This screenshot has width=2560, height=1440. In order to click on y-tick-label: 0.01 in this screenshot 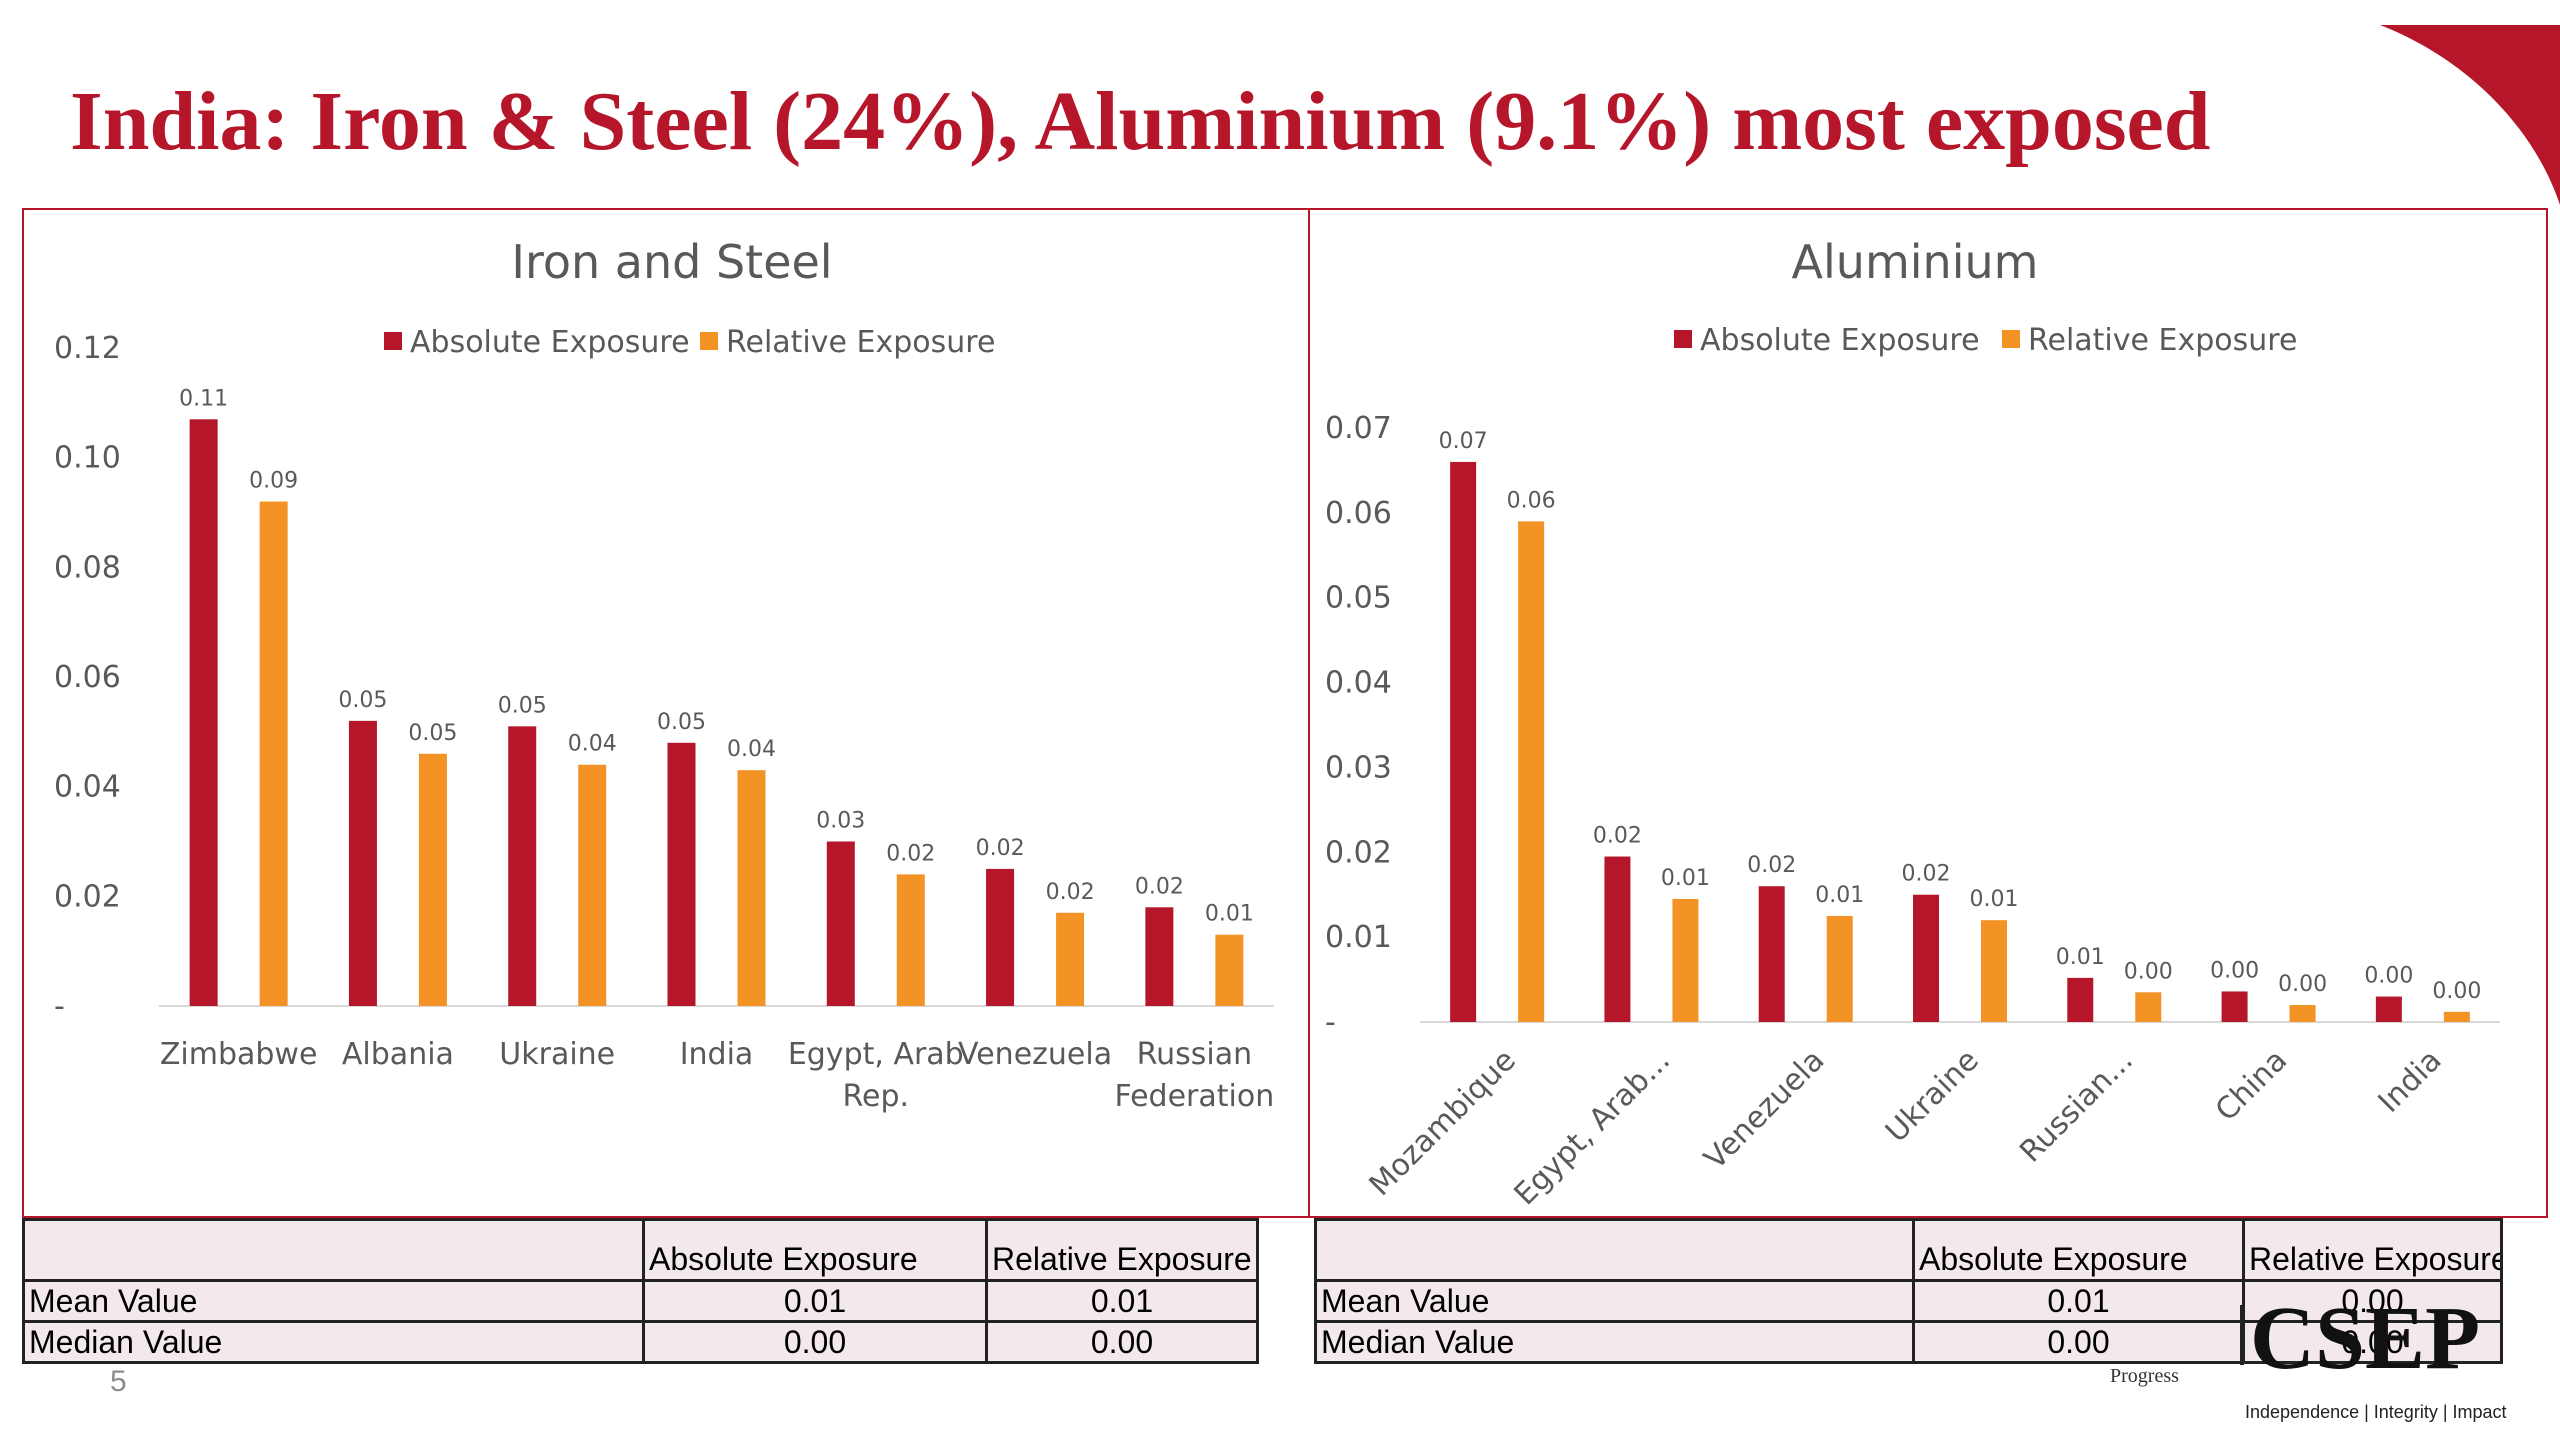, I will do `click(1358, 937)`.